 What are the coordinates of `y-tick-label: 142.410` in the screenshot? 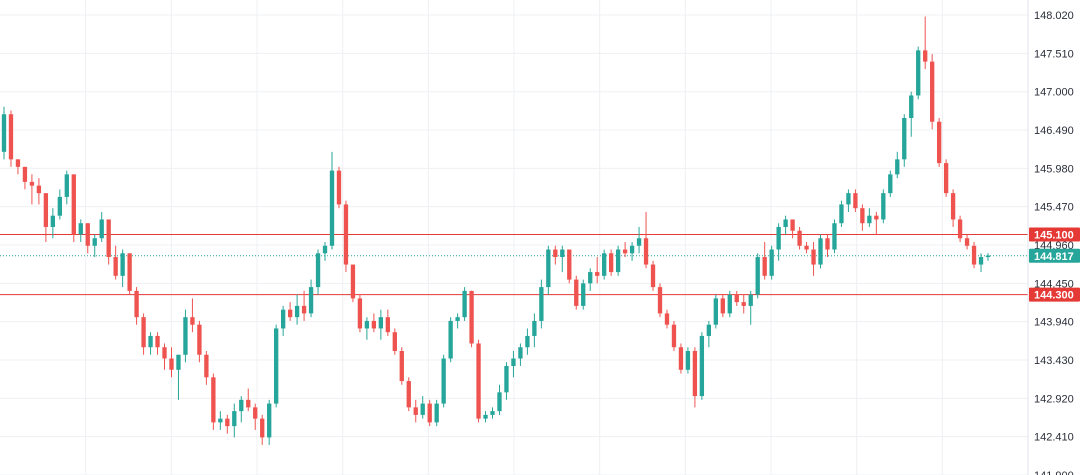 It's located at (1054, 438).